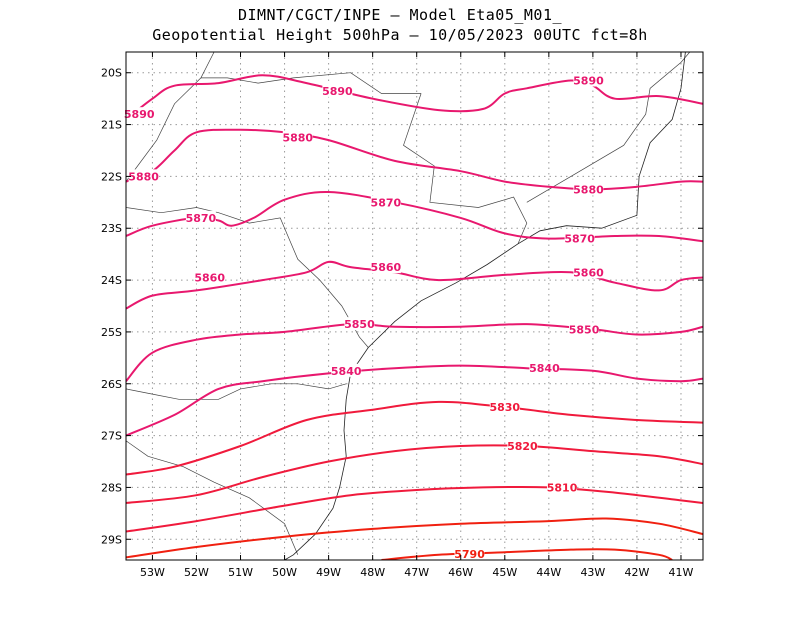 This screenshot has height=618, width=800. Describe the element at coordinates (636, 572) in the screenshot. I see `x-tick-label: 42W` at that location.